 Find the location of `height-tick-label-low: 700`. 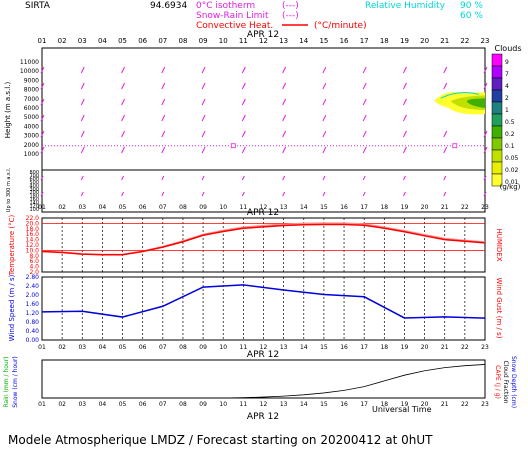

height-tick-label-low: 700 is located at coordinates (34, 176).